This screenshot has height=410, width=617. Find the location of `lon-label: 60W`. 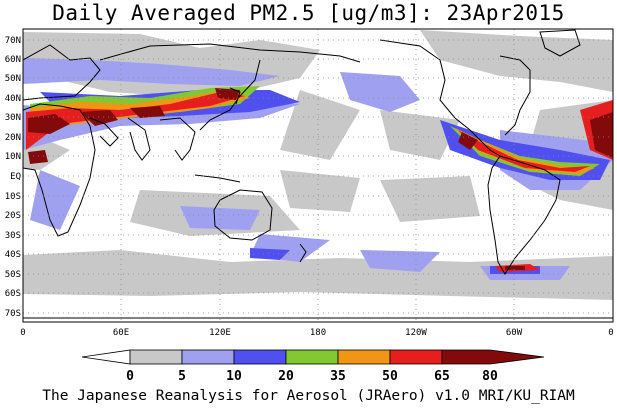

lon-label: 60W is located at coordinates (514, 333).